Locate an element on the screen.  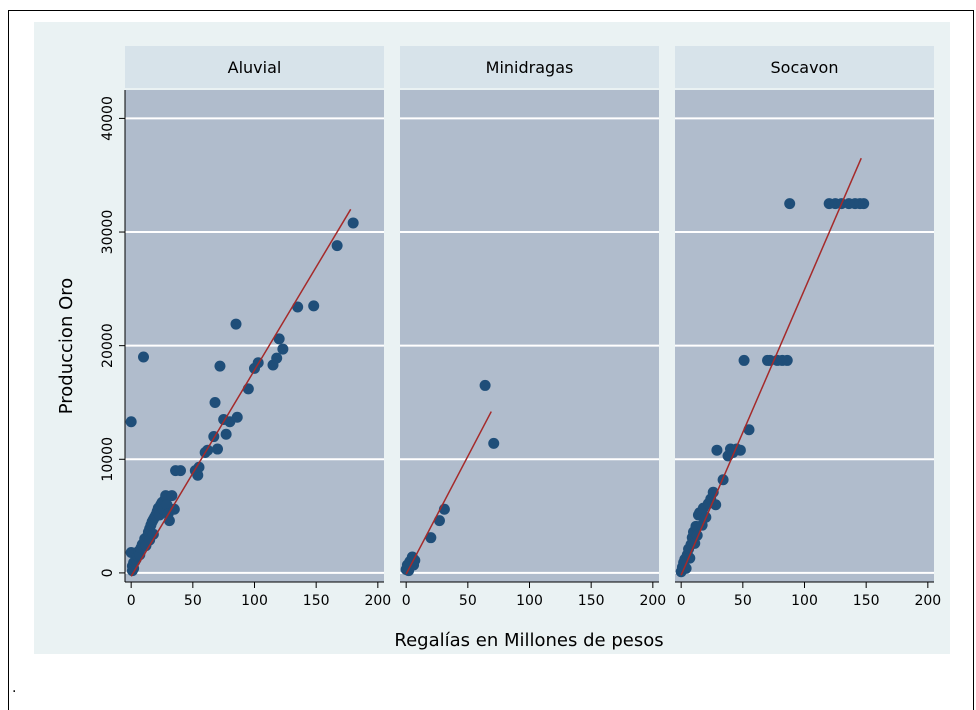
caption-text: . is located at coordinates (14, 688).